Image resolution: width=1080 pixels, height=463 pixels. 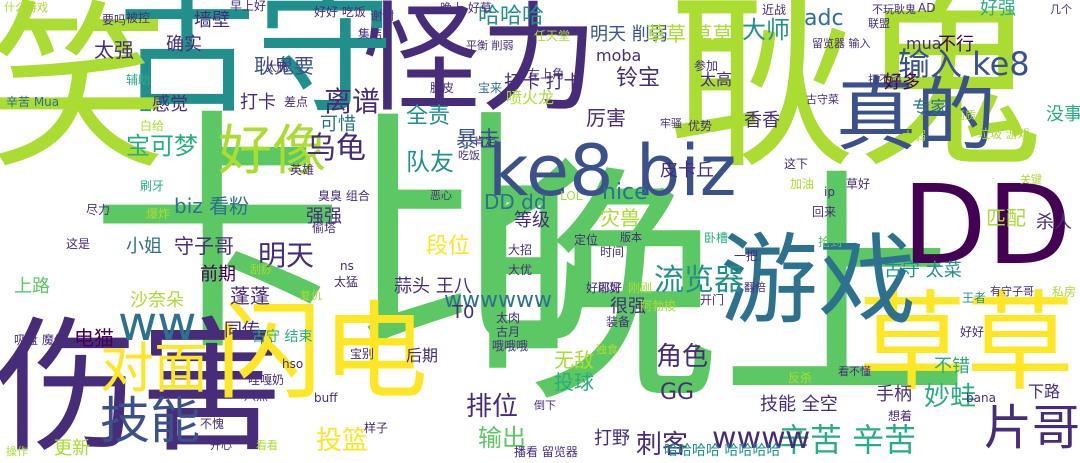 I want to click on word: 太强, so click(x=114, y=50).